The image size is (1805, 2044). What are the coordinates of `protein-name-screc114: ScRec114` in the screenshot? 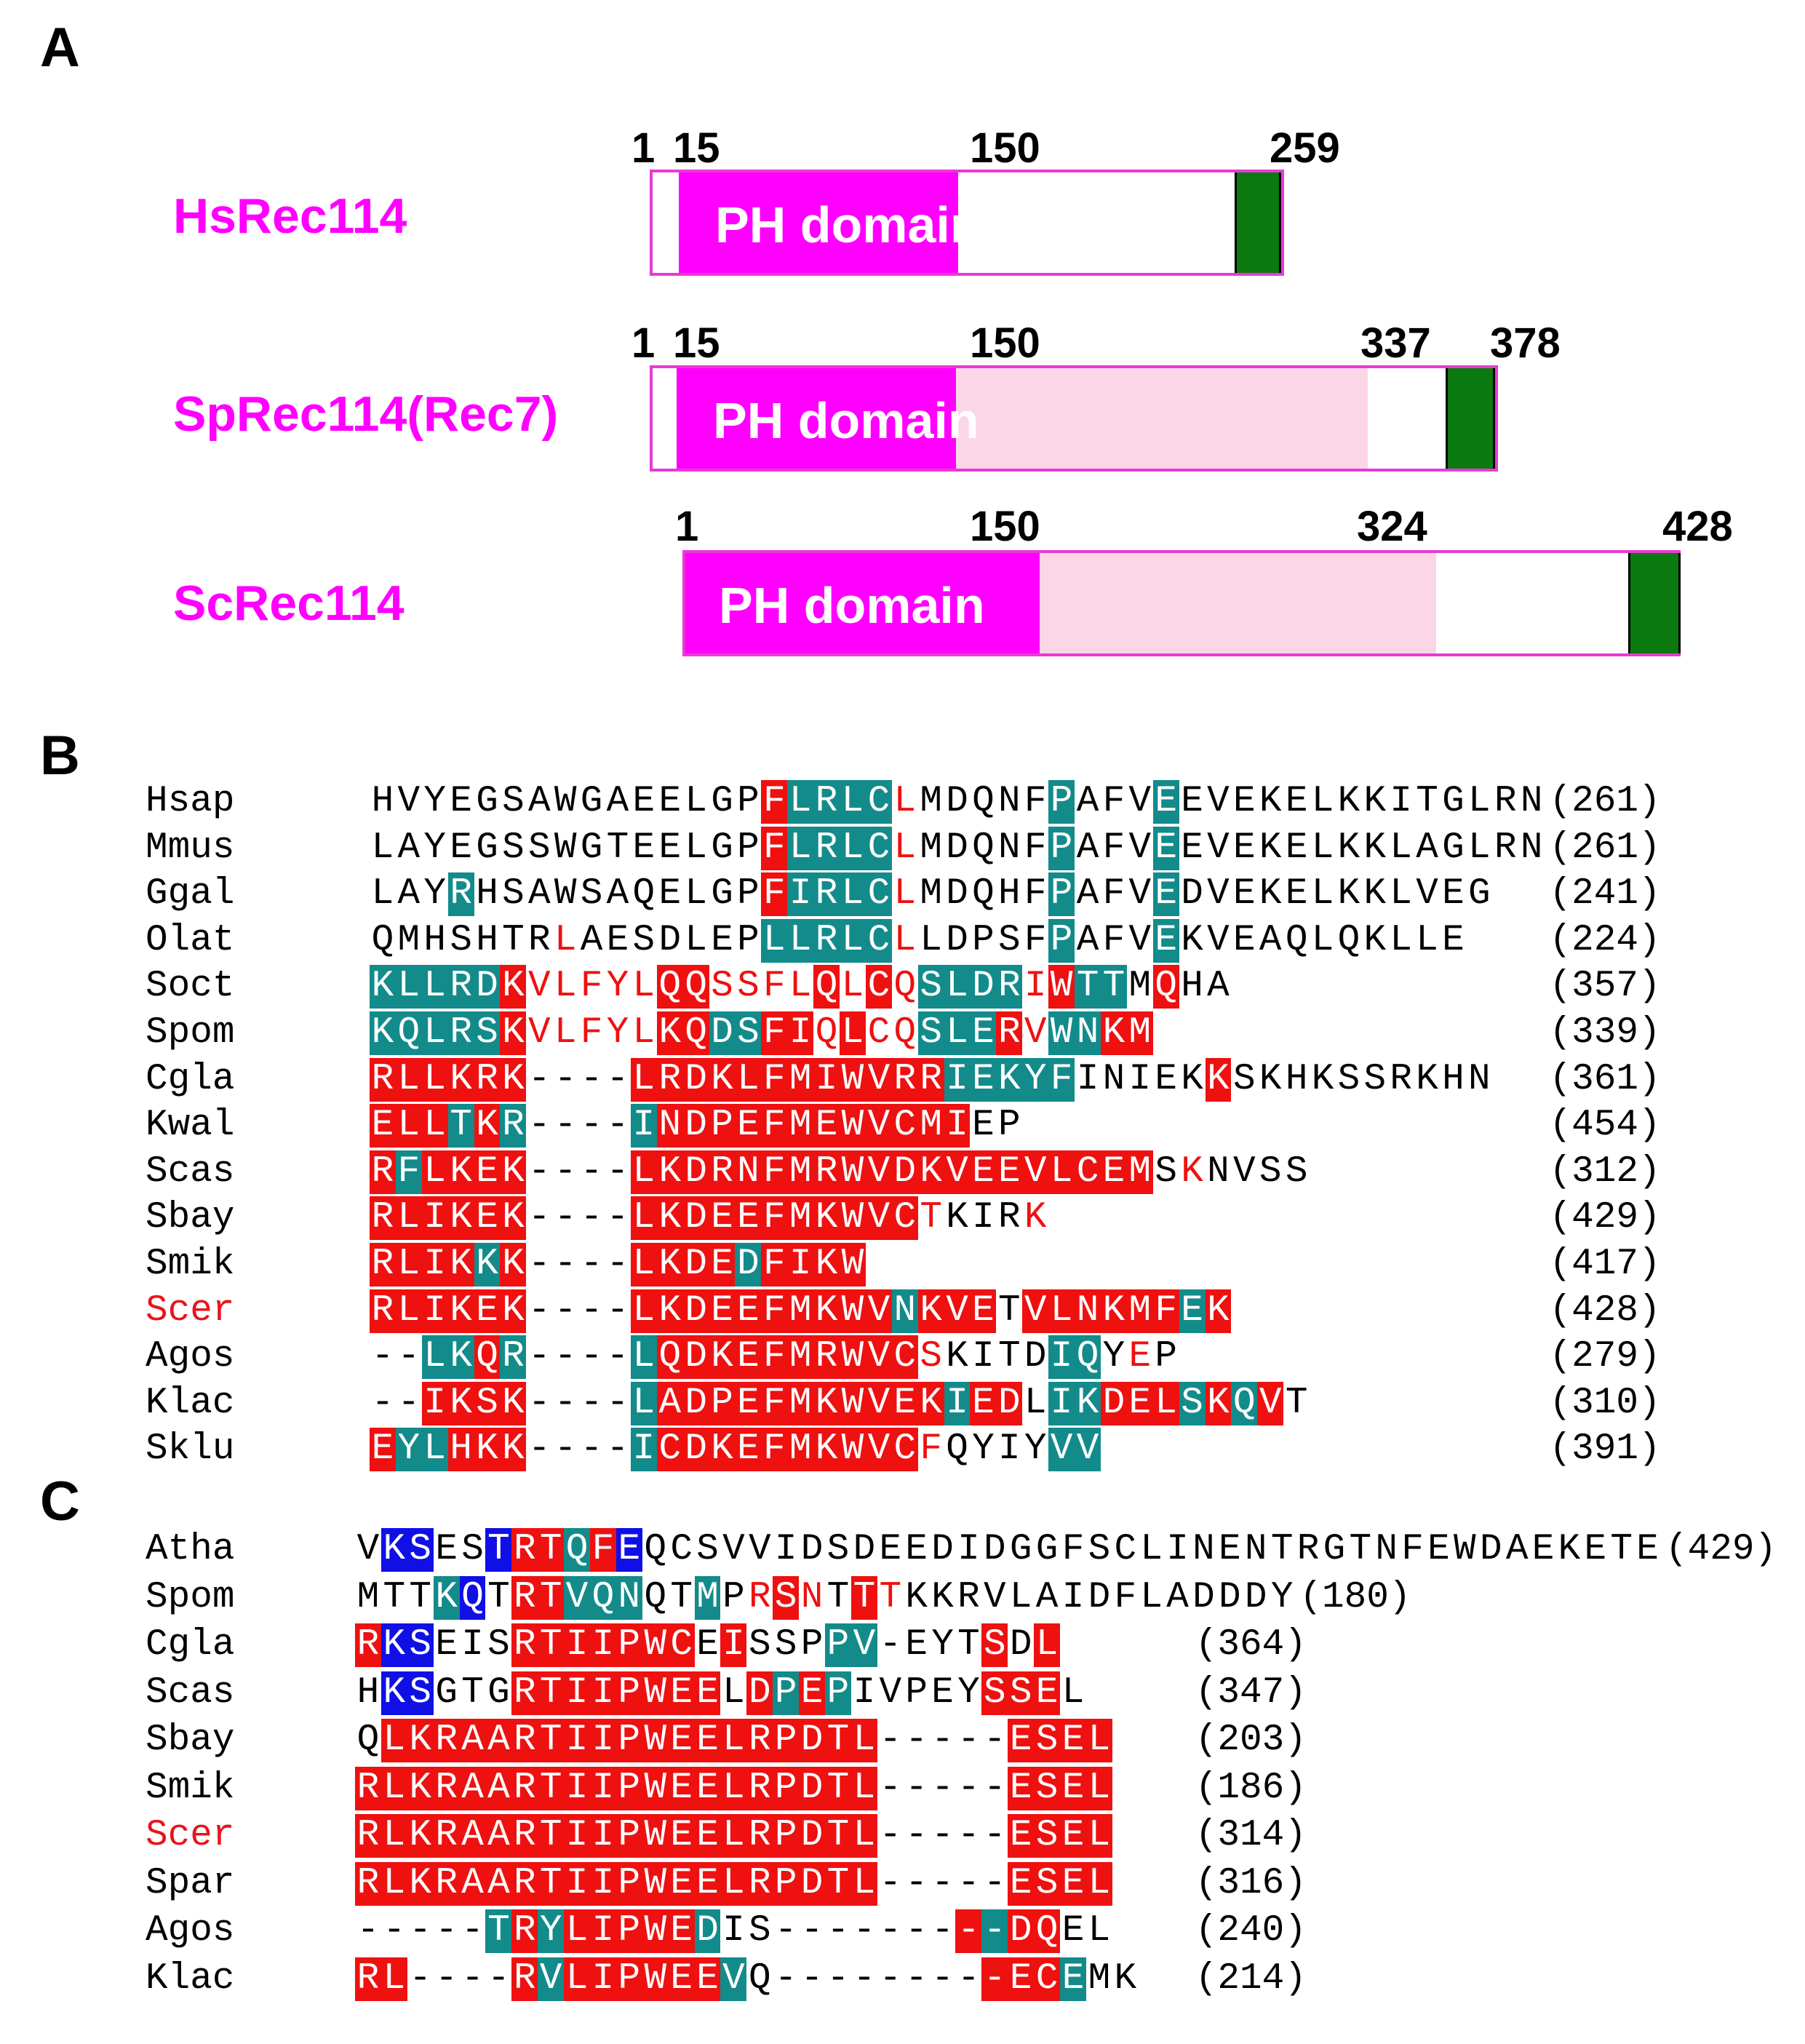 It's located at (289, 603).